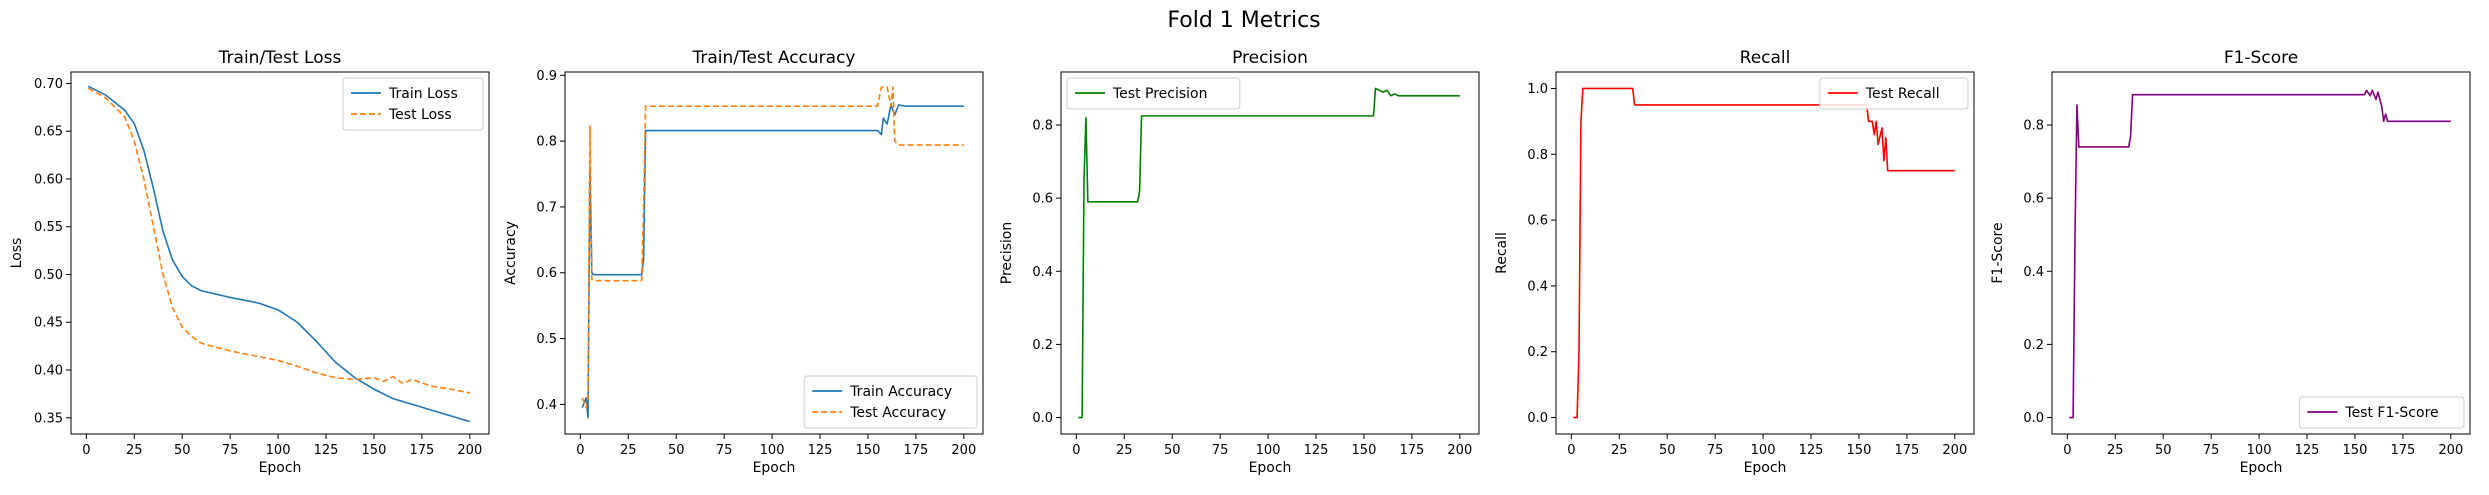 Image resolution: width=2489 pixels, height=495 pixels. I want to click on legend-label: Test Precision, so click(1160, 94).